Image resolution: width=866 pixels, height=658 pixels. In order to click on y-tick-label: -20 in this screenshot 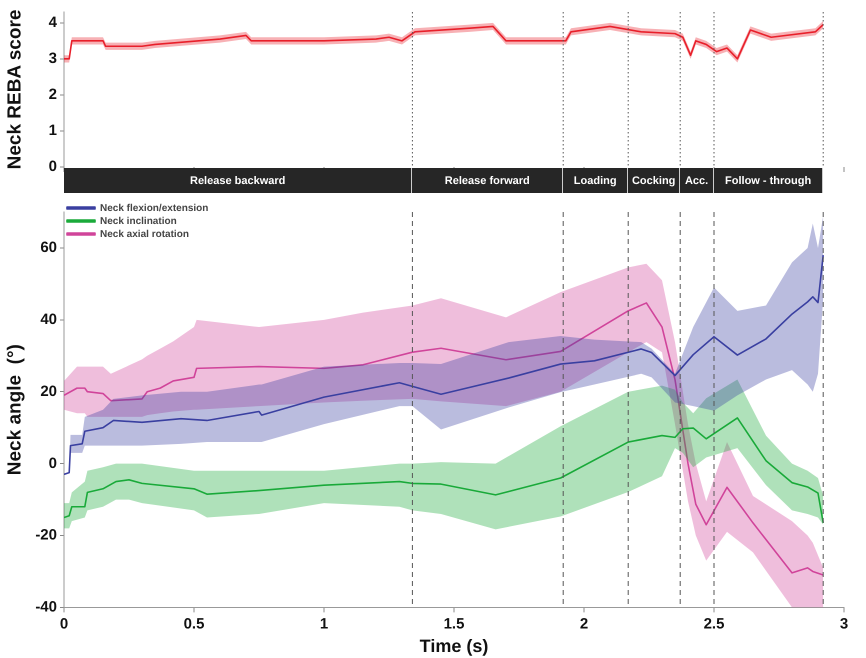, I will do `click(46, 535)`.